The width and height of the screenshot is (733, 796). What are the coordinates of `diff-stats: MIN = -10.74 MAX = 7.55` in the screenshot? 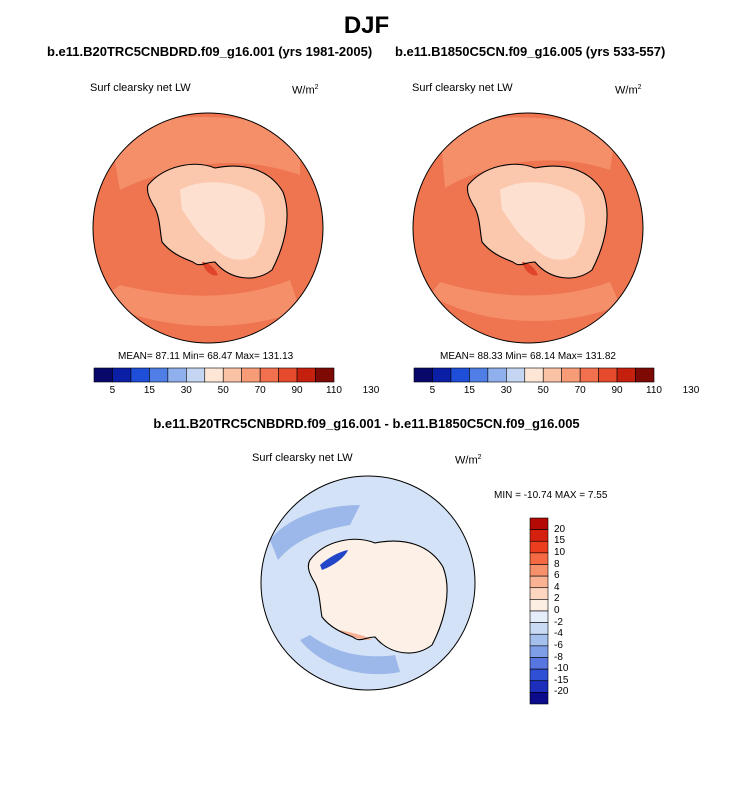 It's located at (551, 495).